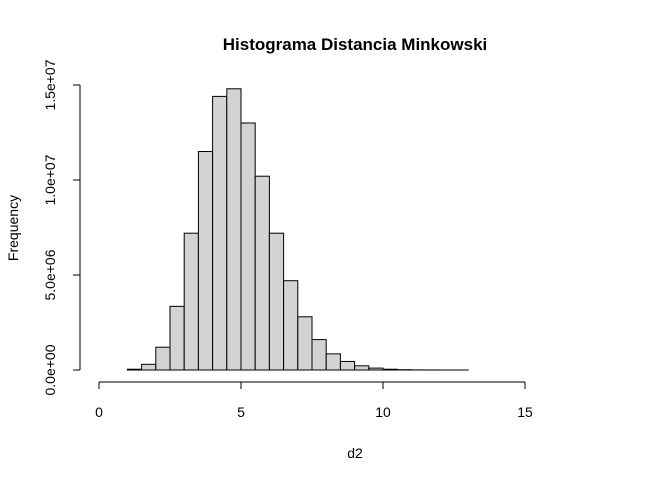 This screenshot has width=672, height=480. Describe the element at coordinates (50, 369) in the screenshot. I see `y-tick-label: 0.0e+00` at that location.